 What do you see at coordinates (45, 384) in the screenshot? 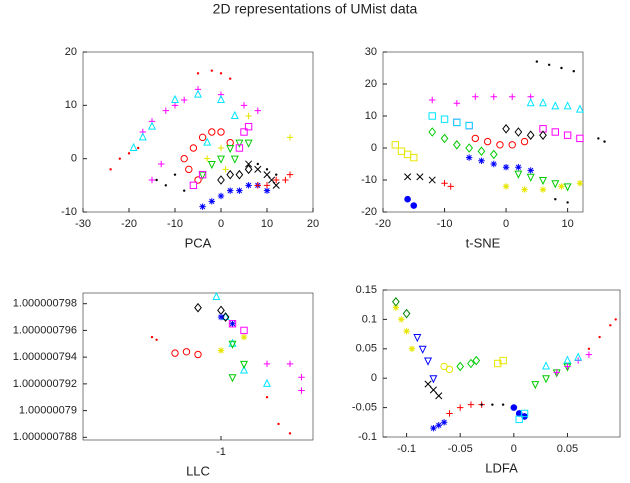
I see `y-tick-label: 1.000000792` at bounding box center [45, 384].